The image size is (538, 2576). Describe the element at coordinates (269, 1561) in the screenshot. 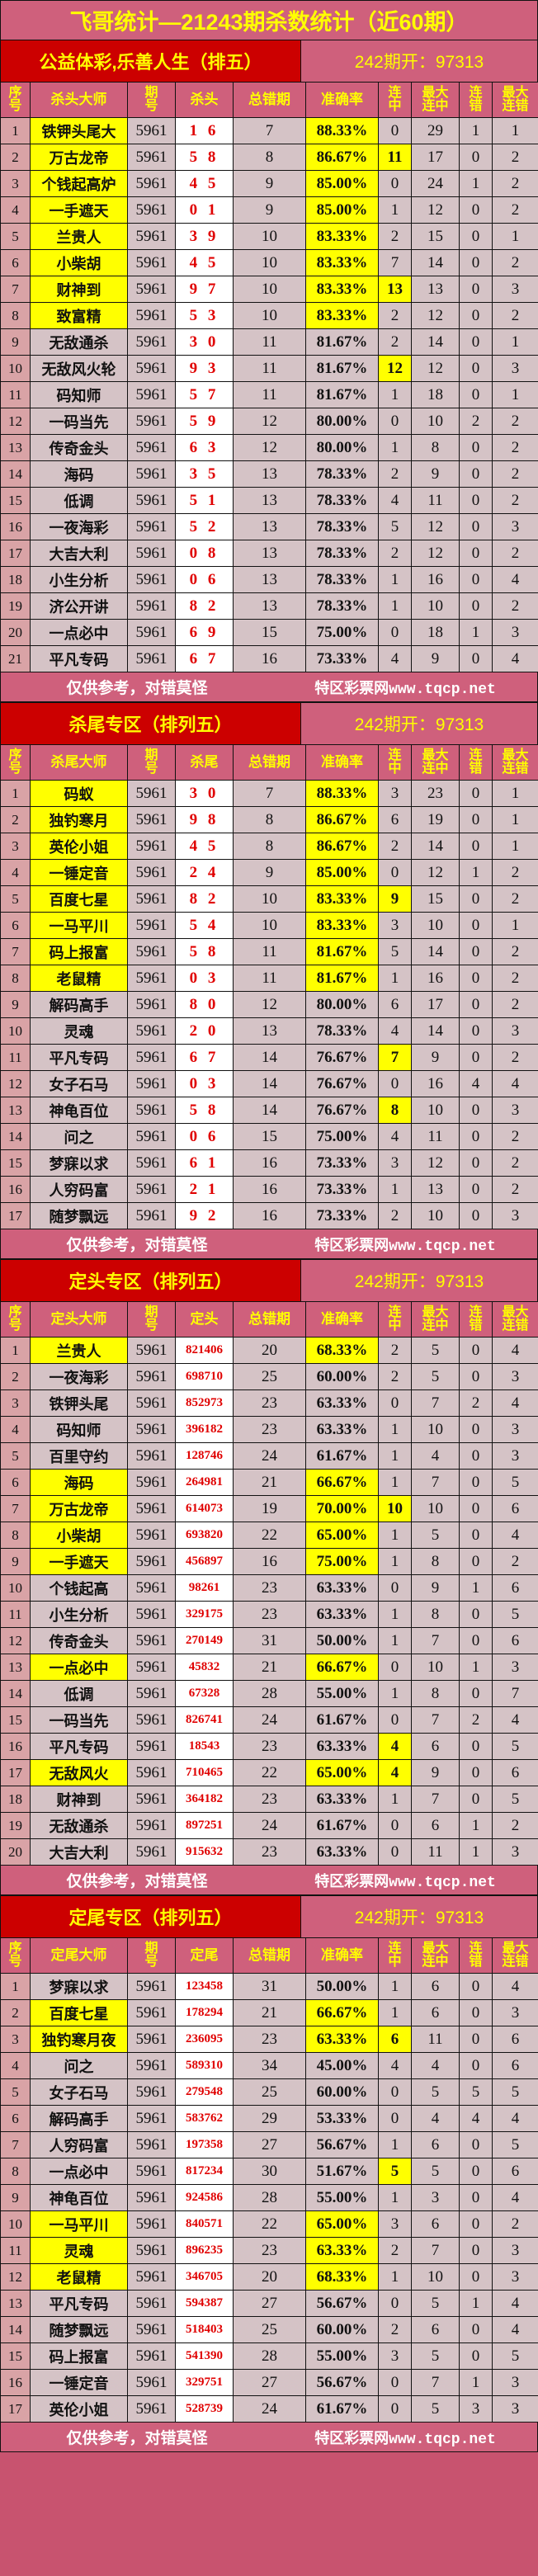

I see `table-row: 9 一手遮天 5961 456897 16 75.00% 1 8 0 2` at that location.